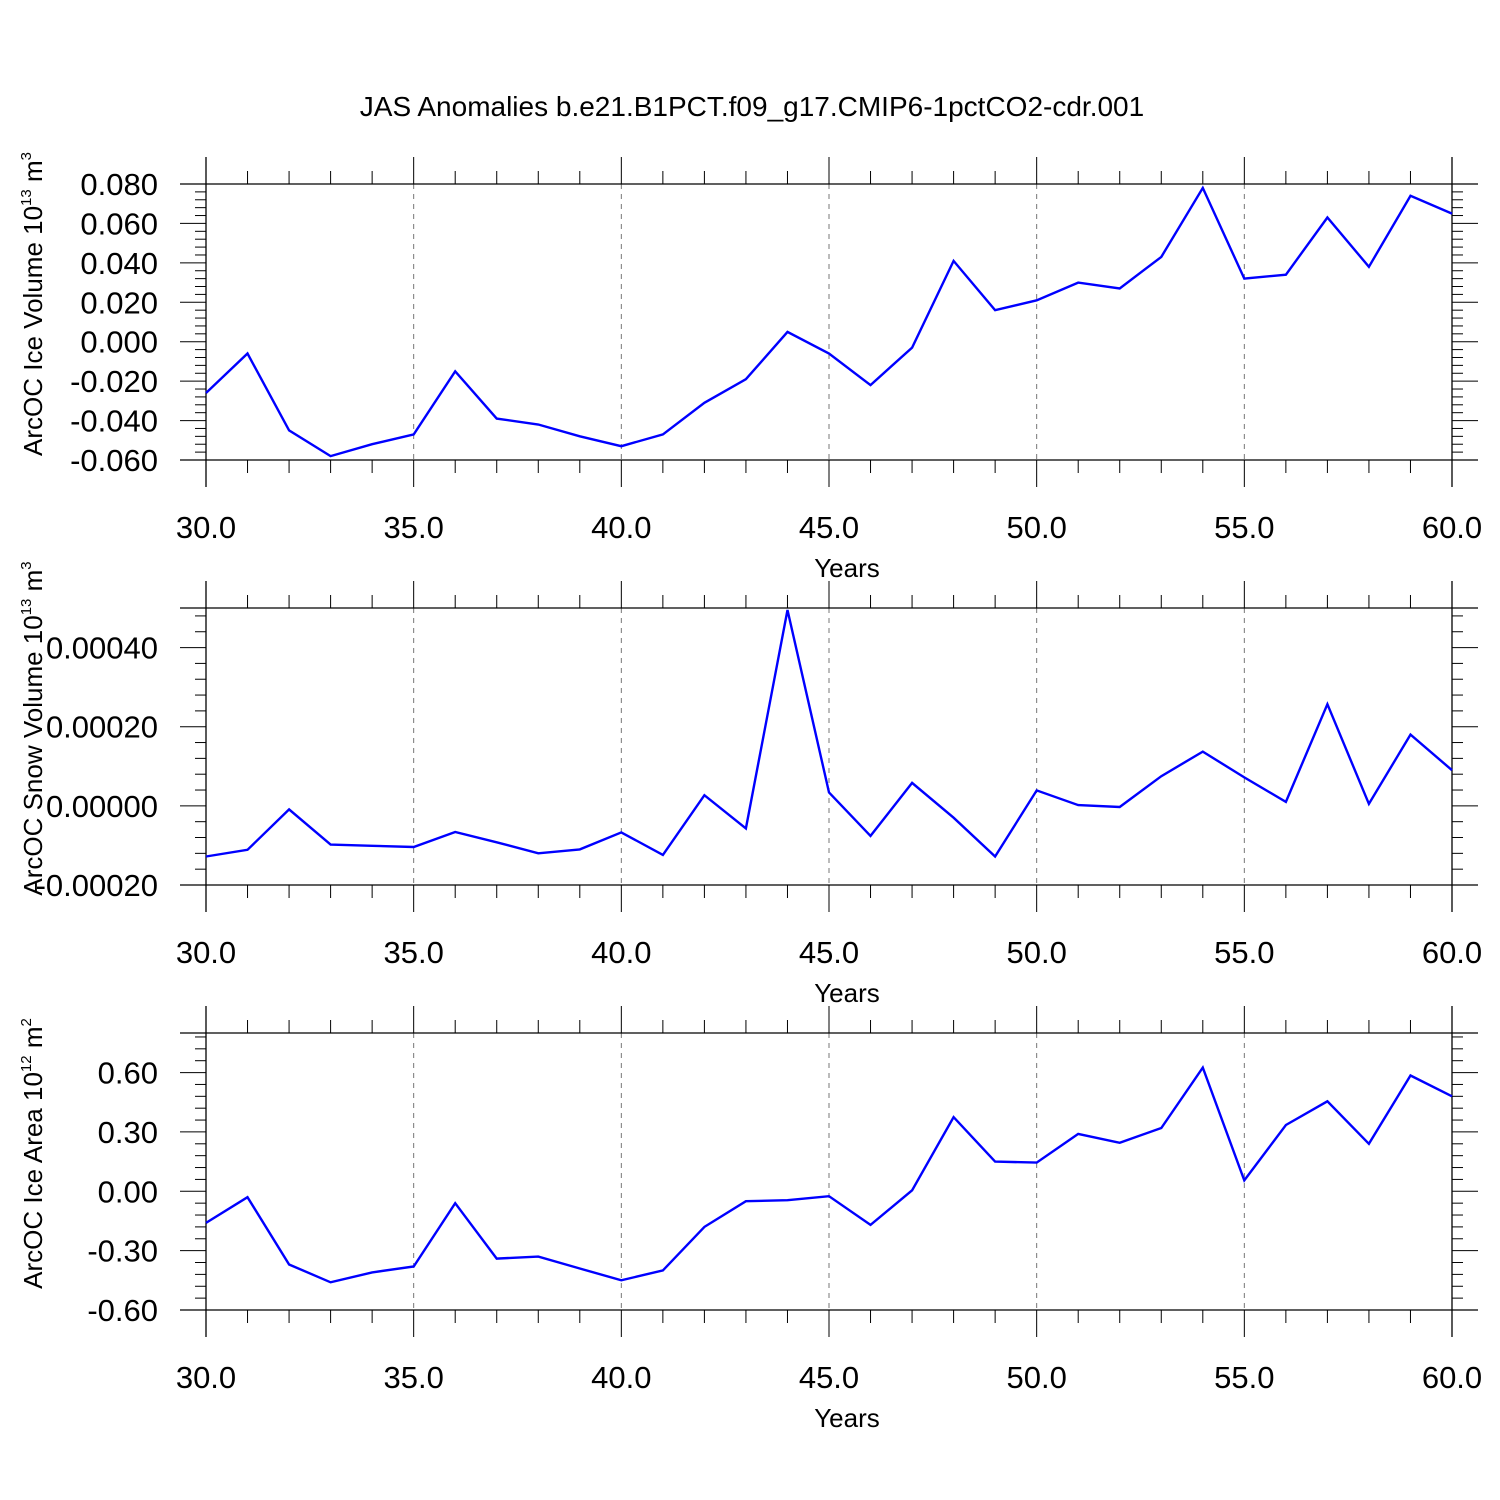  Describe the element at coordinates (33, 304) in the screenshot. I see `y-axis-label: ArcOC Ice Volume 1013 m3` at that location.